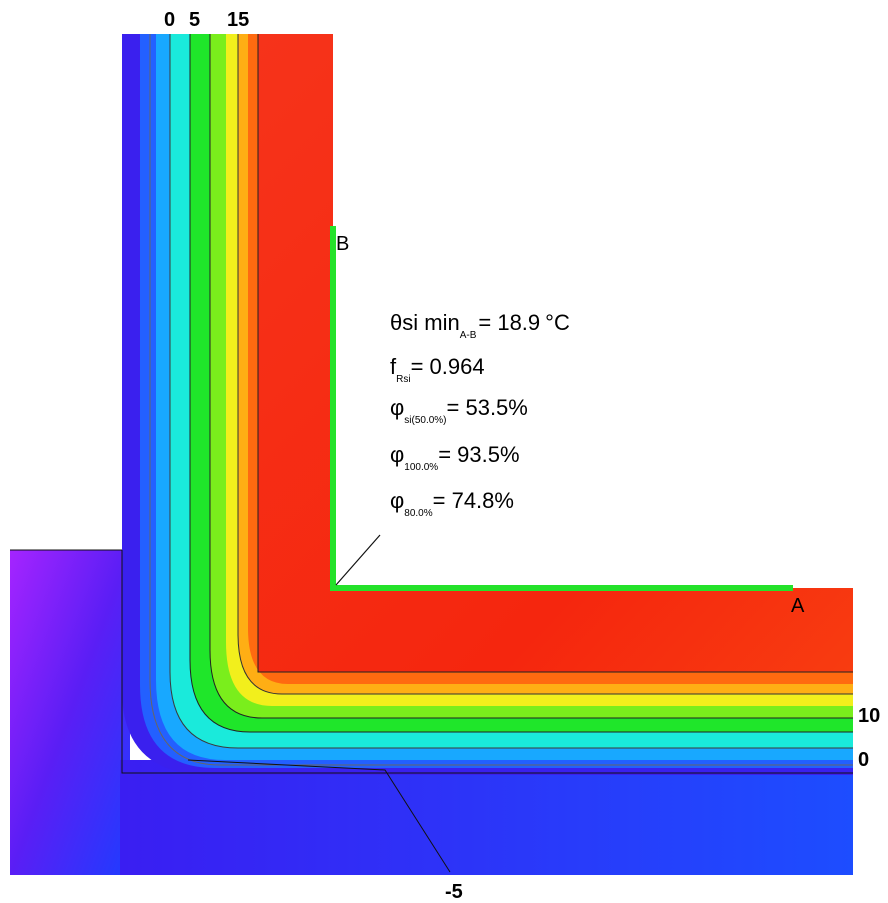 The image size is (888, 903). What do you see at coordinates (452, 503) in the screenshot?
I see `phi-80-line: φ80.0%= 74.8%` at bounding box center [452, 503].